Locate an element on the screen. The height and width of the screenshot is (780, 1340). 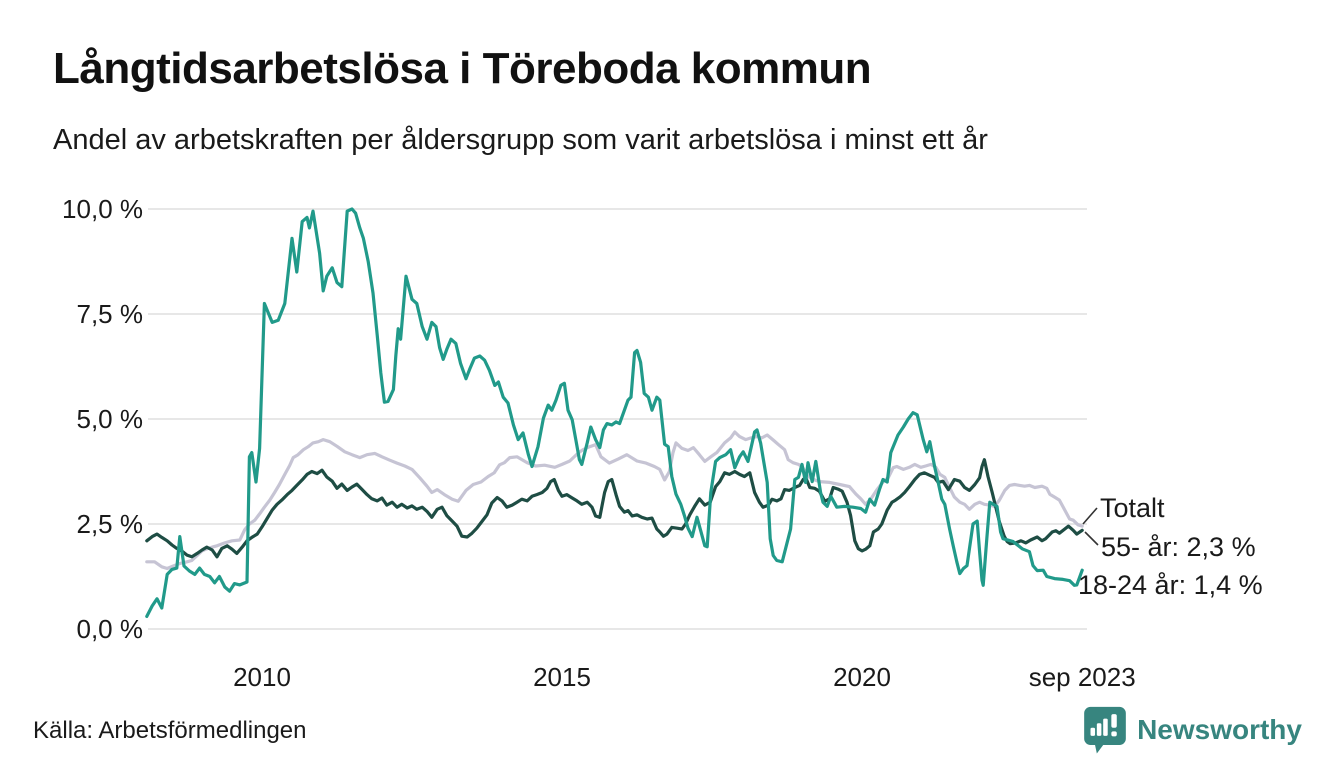
x-axis-tick-label: 2015 is located at coordinates (562, 677).